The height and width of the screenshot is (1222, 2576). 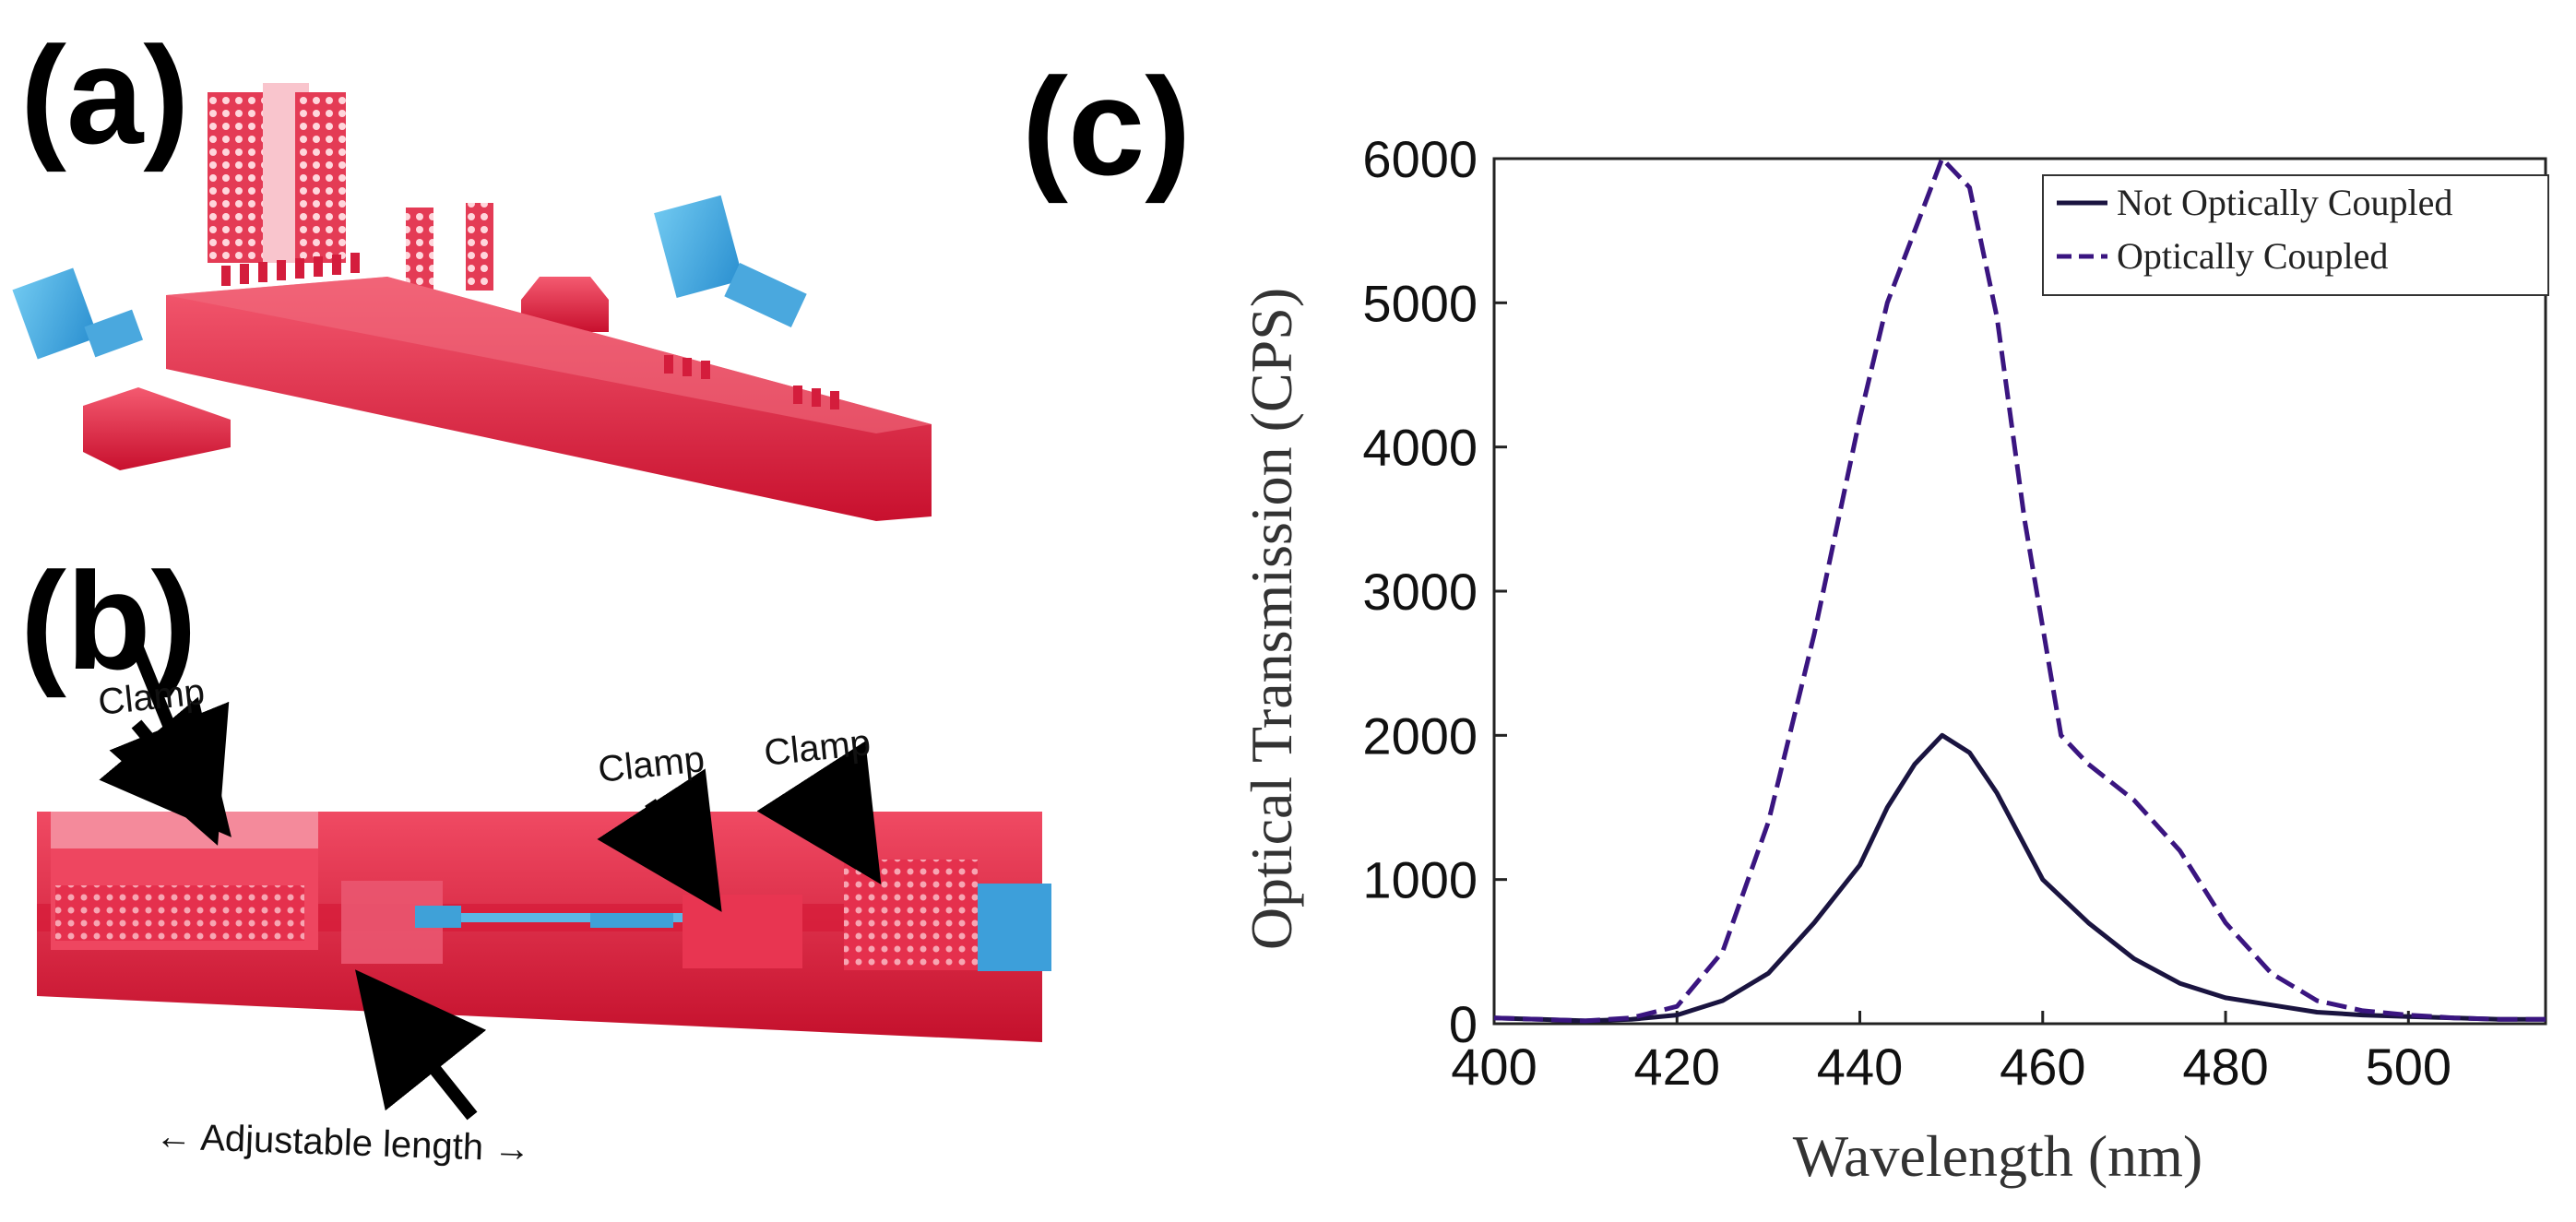 I want to click on y-axis-ticks: 0 1000 2000 3000 4000 5000 6000, so click(x=1434, y=591).